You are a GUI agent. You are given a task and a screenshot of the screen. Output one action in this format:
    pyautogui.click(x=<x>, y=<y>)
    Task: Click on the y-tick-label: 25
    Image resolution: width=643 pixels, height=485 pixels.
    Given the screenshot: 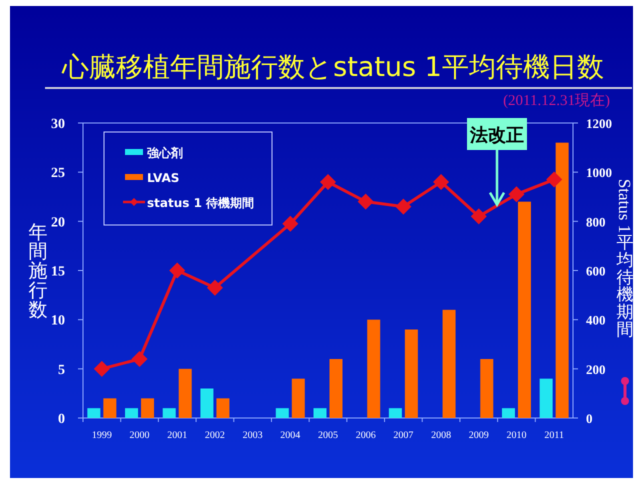 What is the action you would take?
    pyautogui.click(x=58, y=174)
    